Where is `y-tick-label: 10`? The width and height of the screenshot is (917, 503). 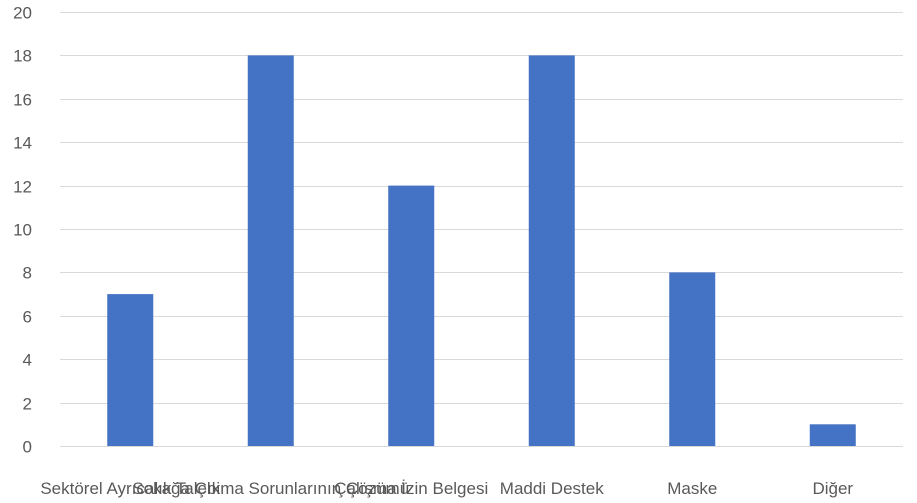 y-tick-label: 10 is located at coordinates (22, 230).